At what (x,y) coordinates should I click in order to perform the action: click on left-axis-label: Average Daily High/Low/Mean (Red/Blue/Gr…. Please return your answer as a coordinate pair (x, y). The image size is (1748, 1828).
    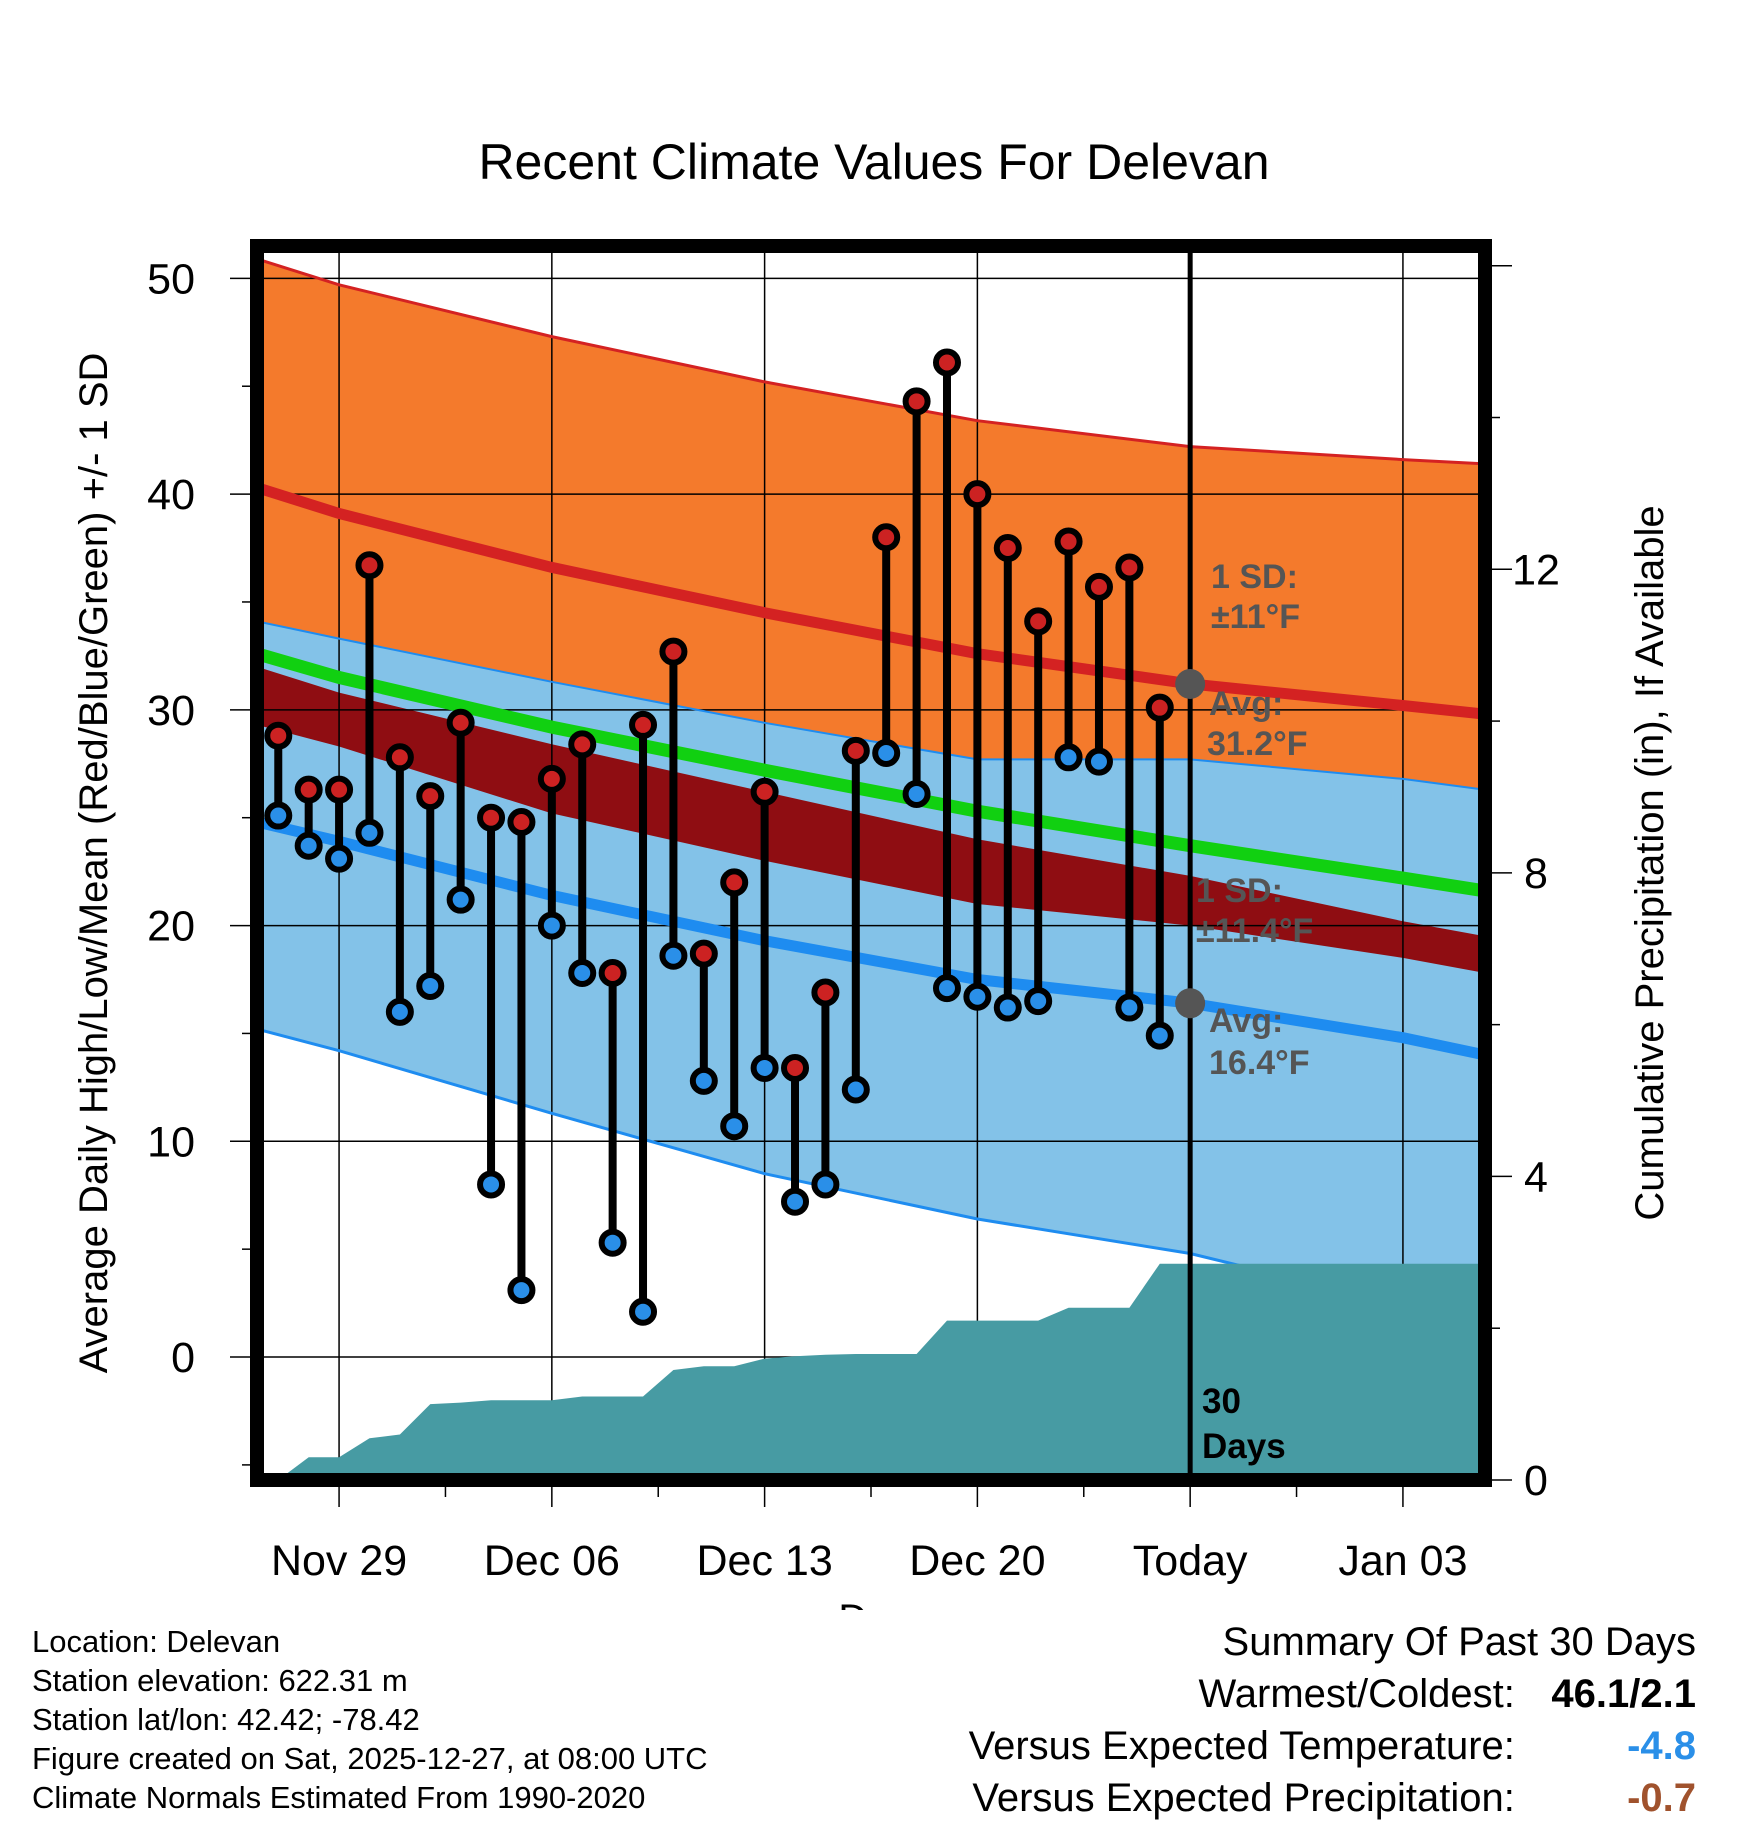
    Looking at the image, I should click on (94, 863).